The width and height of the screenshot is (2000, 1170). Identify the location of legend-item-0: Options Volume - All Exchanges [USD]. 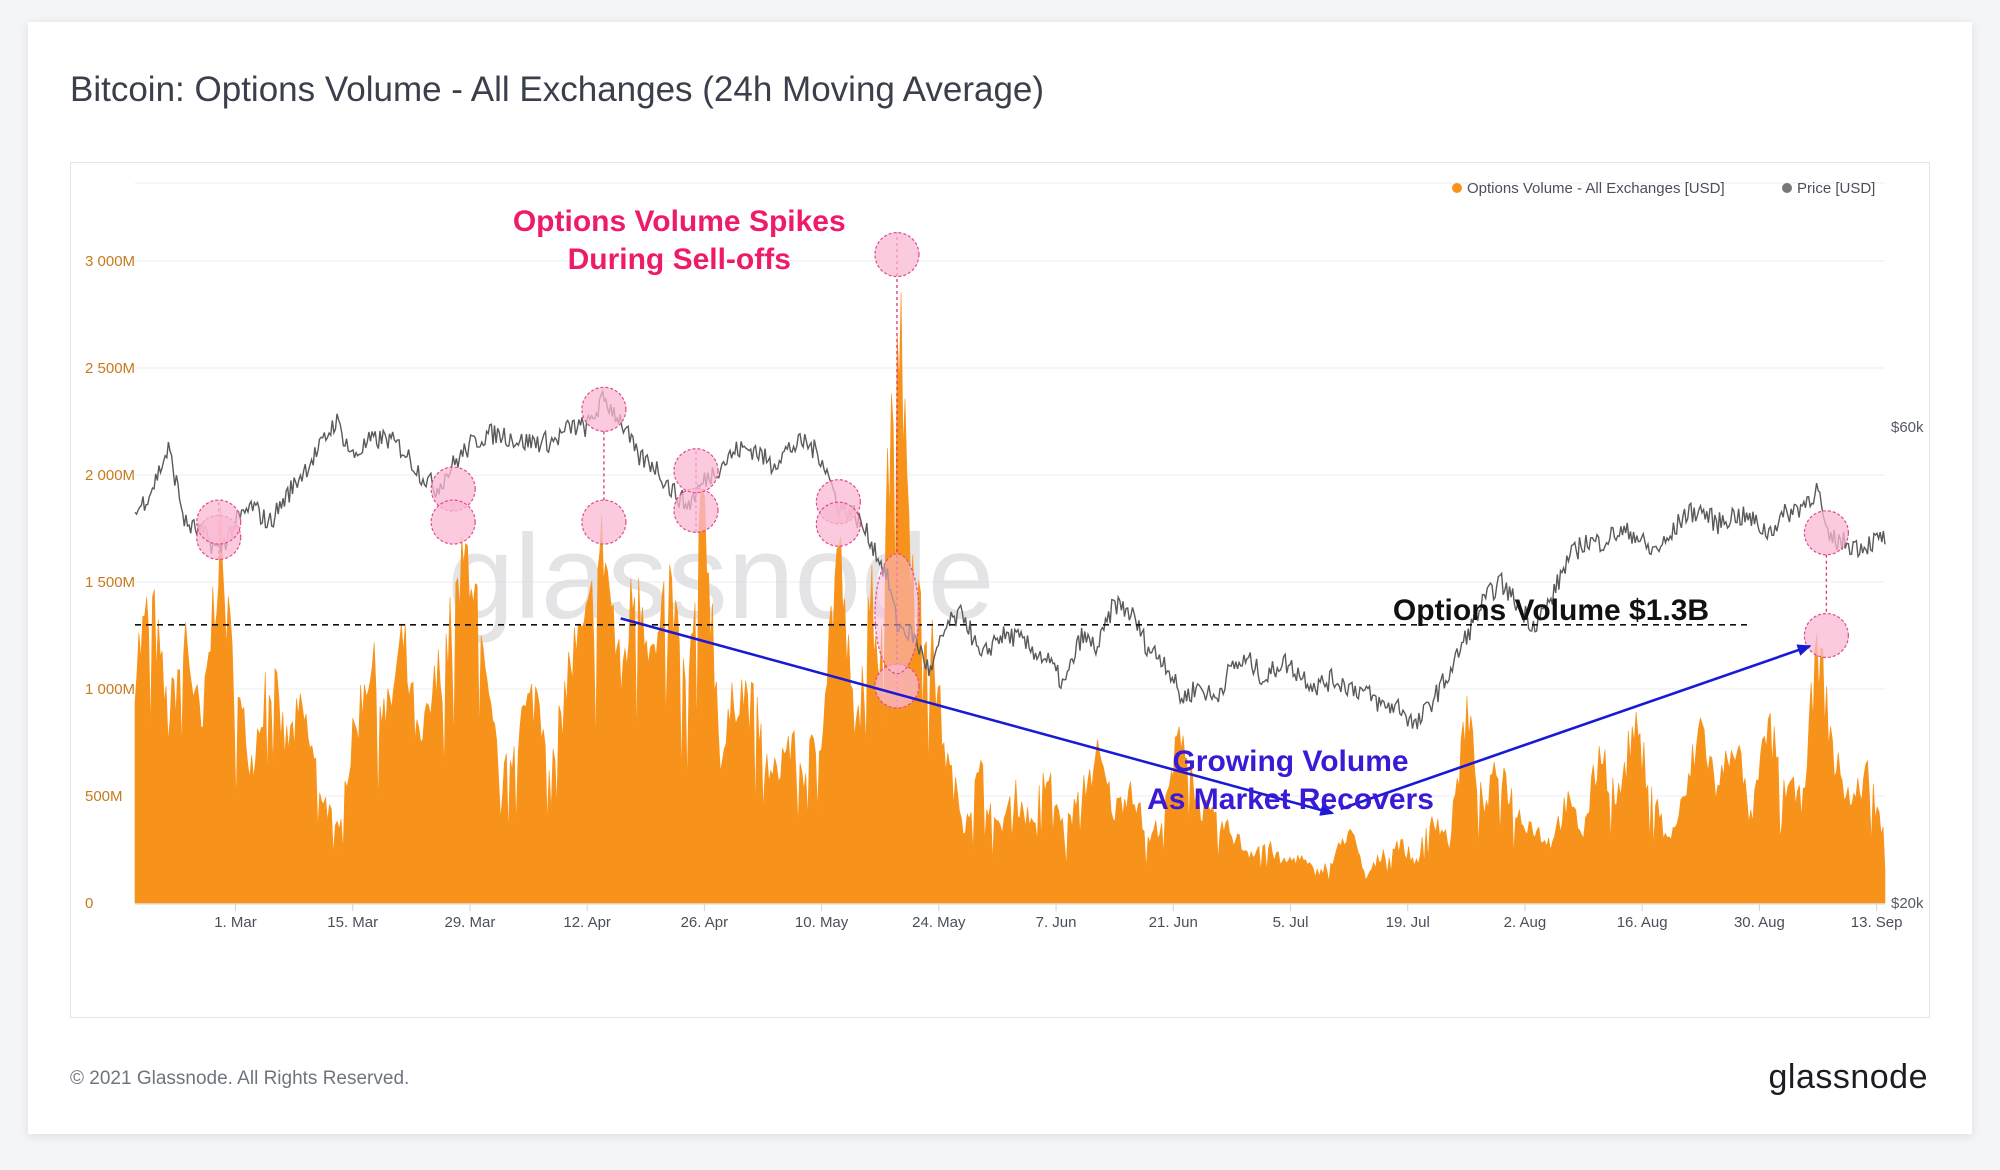
(1588, 188).